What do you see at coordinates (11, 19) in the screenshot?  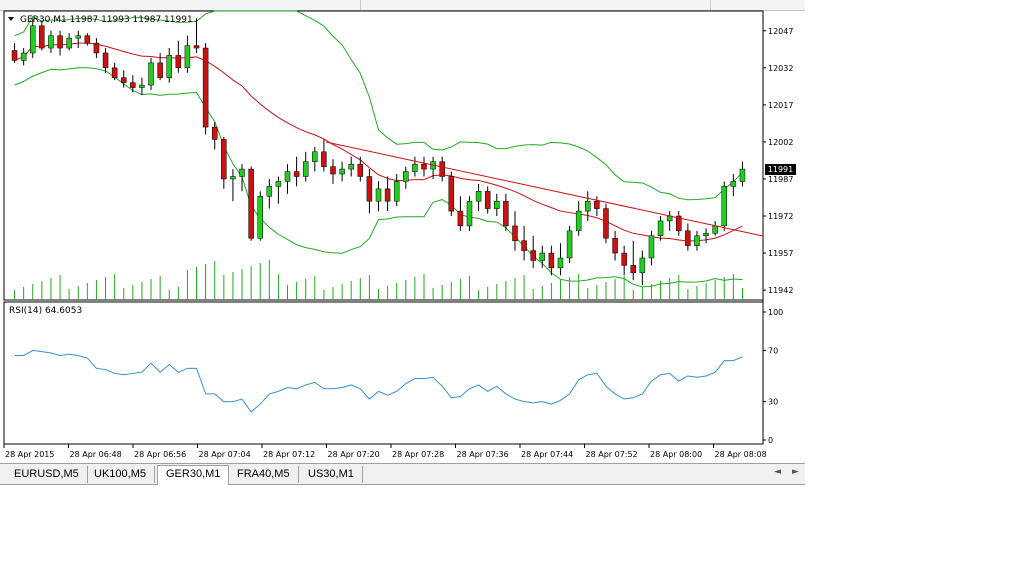 I see `chevron-down-icon` at bounding box center [11, 19].